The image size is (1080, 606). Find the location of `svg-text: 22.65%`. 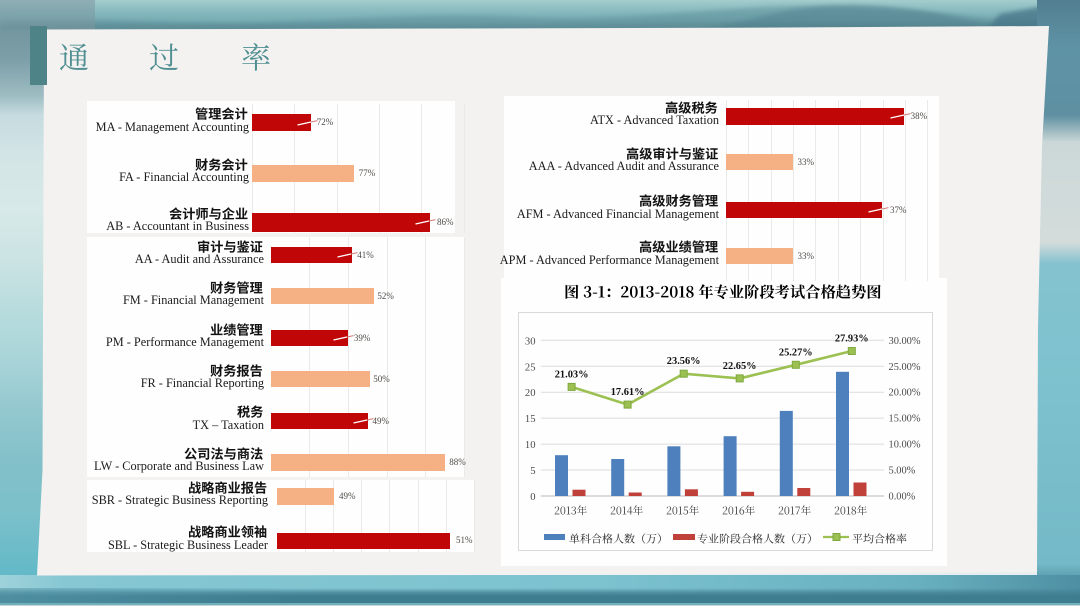

svg-text: 22.65% is located at coordinates (740, 366).